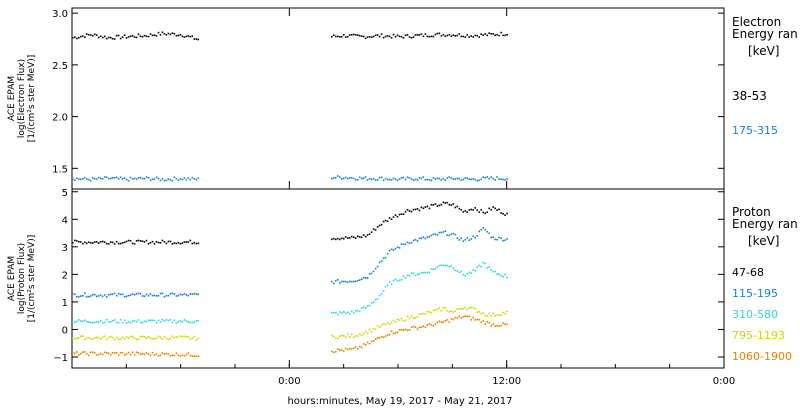 The image size is (800, 410). What do you see at coordinates (765, 224) in the screenshot?
I see `legend-title: Energy ran` at bounding box center [765, 224].